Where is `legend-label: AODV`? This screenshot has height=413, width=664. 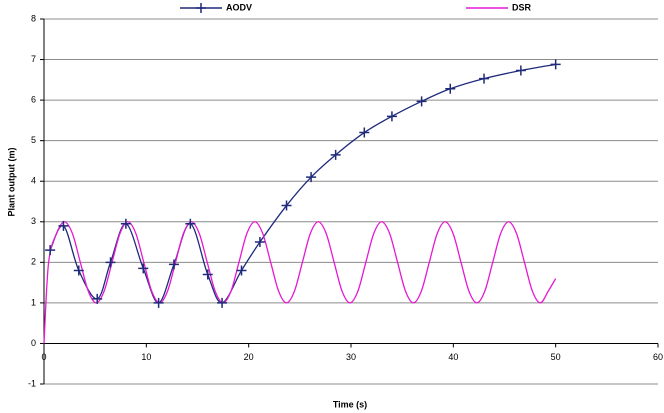 legend-label: AODV is located at coordinates (239, 7).